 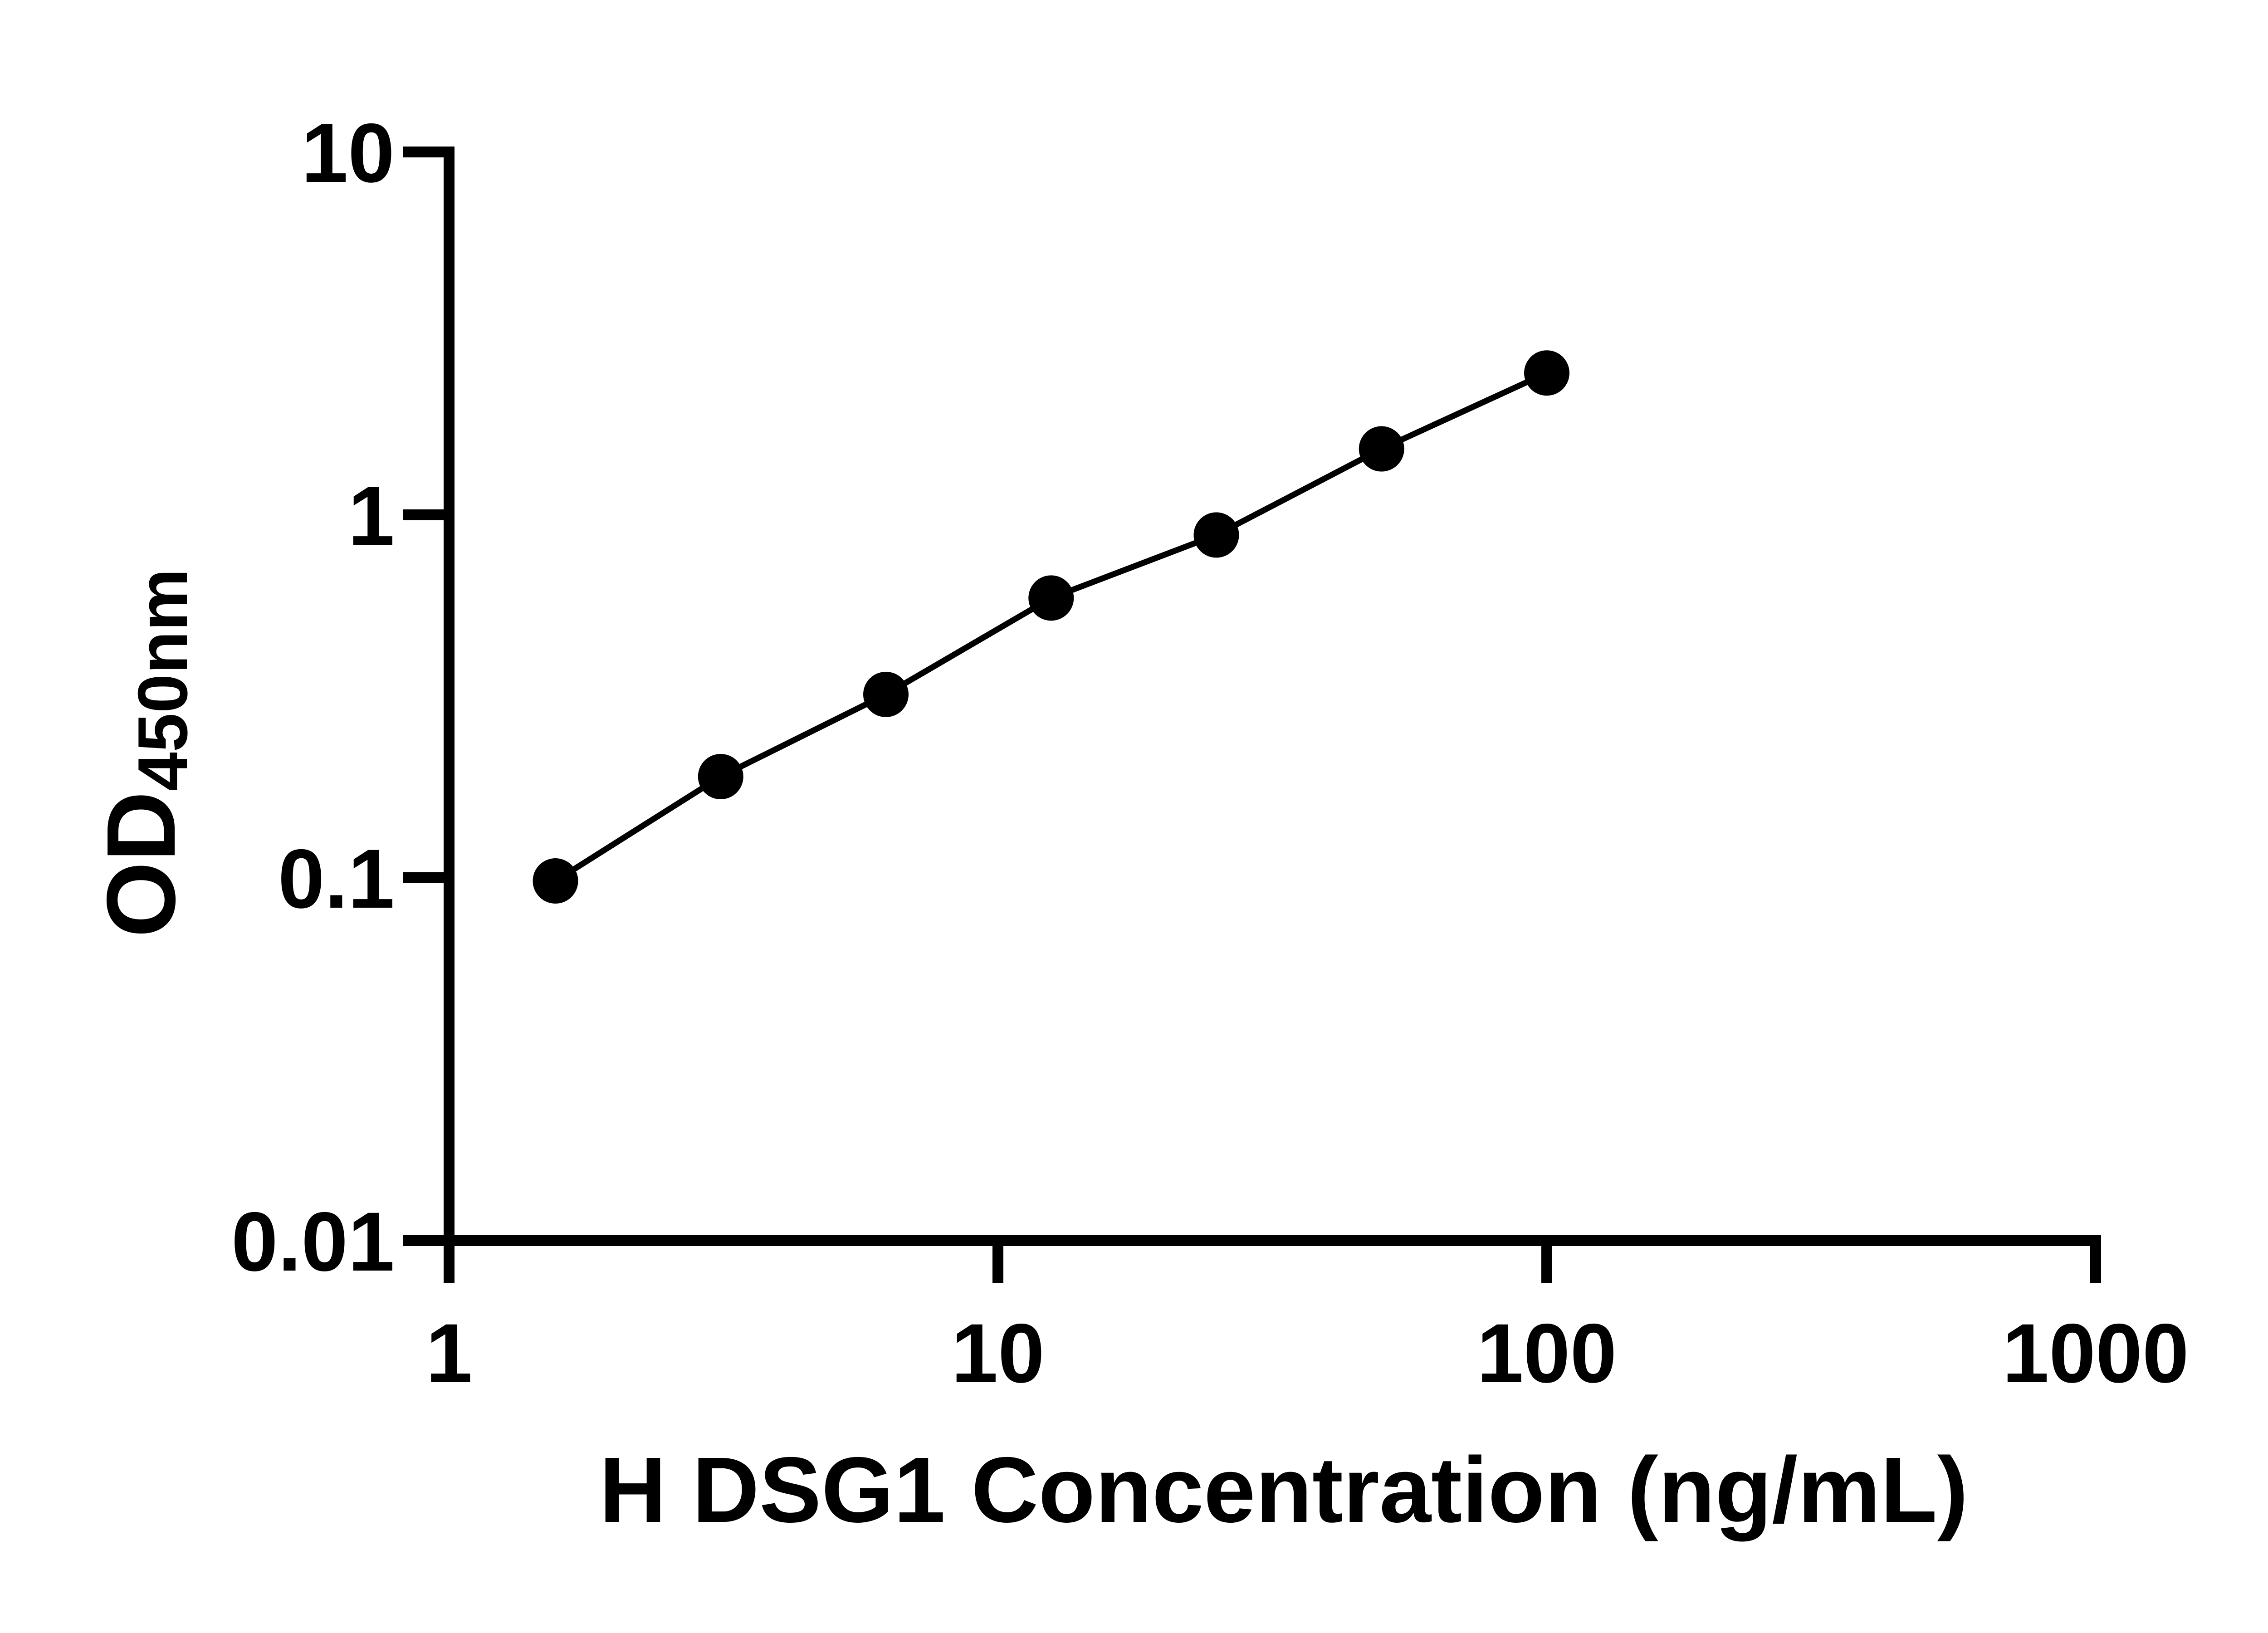 I want to click on y-axis-title-main: OD, so click(x=141, y=864).